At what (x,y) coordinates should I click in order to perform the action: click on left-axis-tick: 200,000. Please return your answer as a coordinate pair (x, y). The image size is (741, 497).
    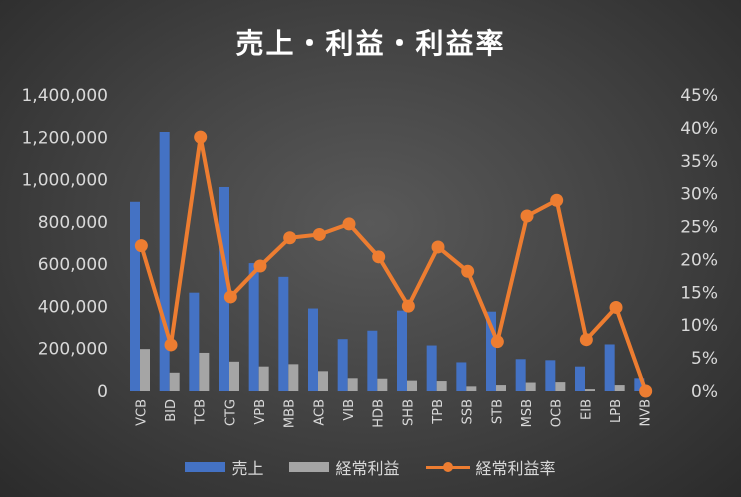
    Looking at the image, I should click on (73, 350).